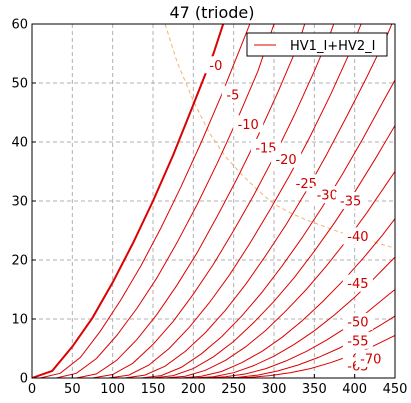 This screenshot has width=411, height=403. I want to click on x-tick-label: 450, so click(395, 389).